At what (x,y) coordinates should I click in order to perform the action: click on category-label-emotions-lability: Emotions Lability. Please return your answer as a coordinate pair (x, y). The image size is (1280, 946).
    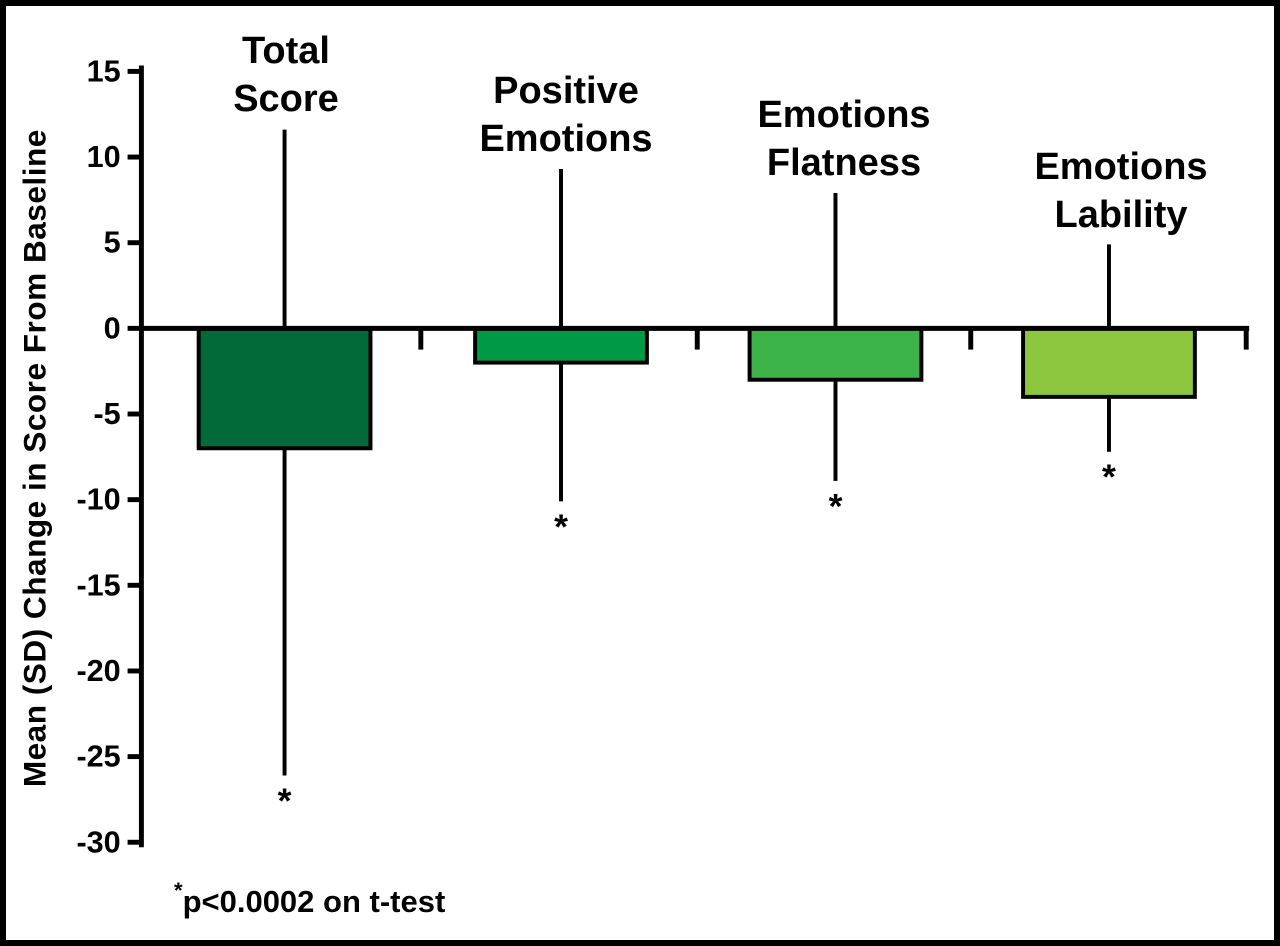
    Looking at the image, I should click on (1121, 191).